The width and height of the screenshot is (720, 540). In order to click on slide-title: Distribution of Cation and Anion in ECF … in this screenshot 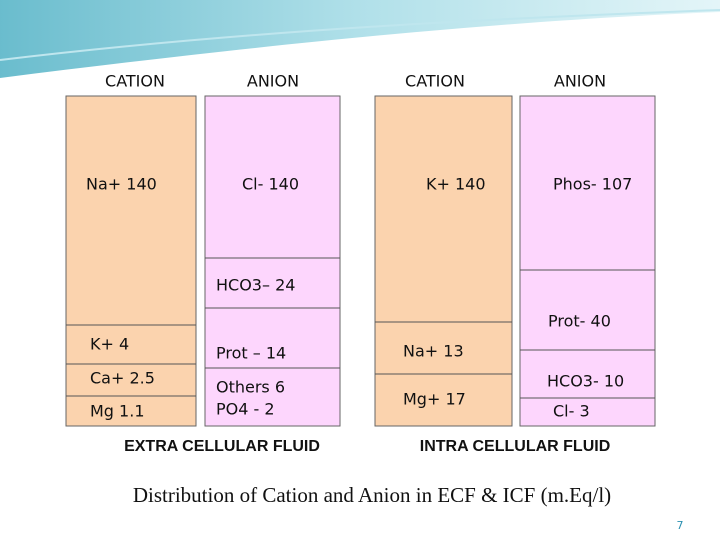, I will do `click(372, 495)`.